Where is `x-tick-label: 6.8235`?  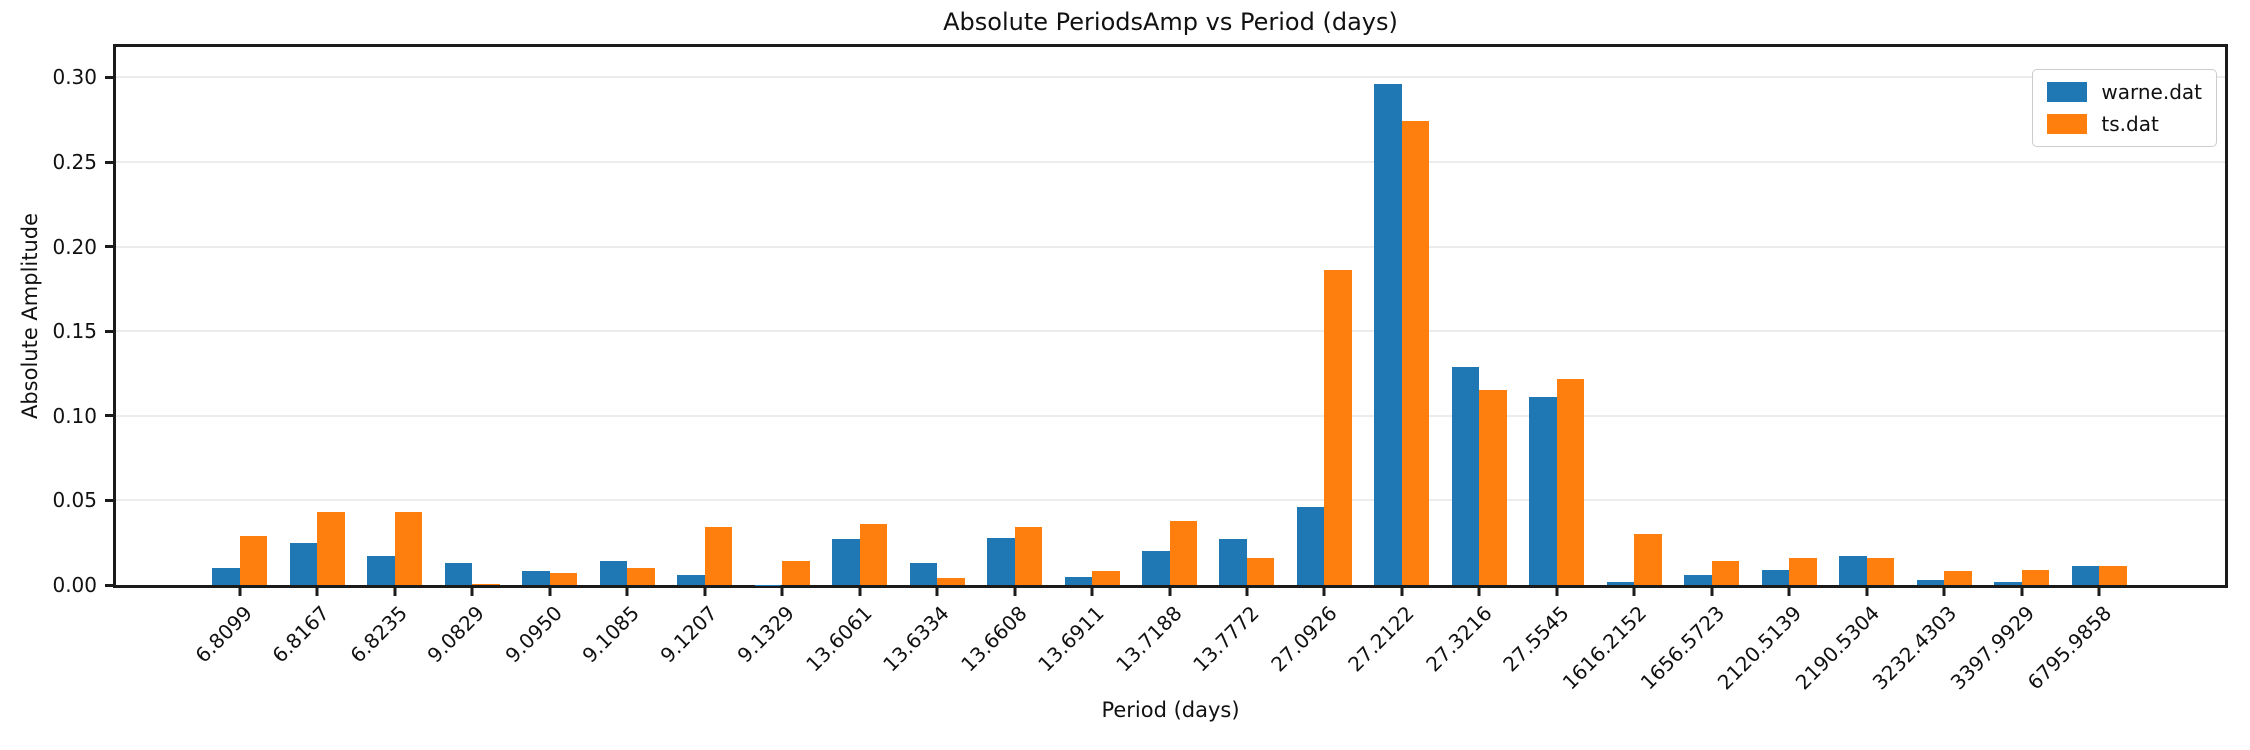 x-tick-label: 6.8235 is located at coordinates (378, 634).